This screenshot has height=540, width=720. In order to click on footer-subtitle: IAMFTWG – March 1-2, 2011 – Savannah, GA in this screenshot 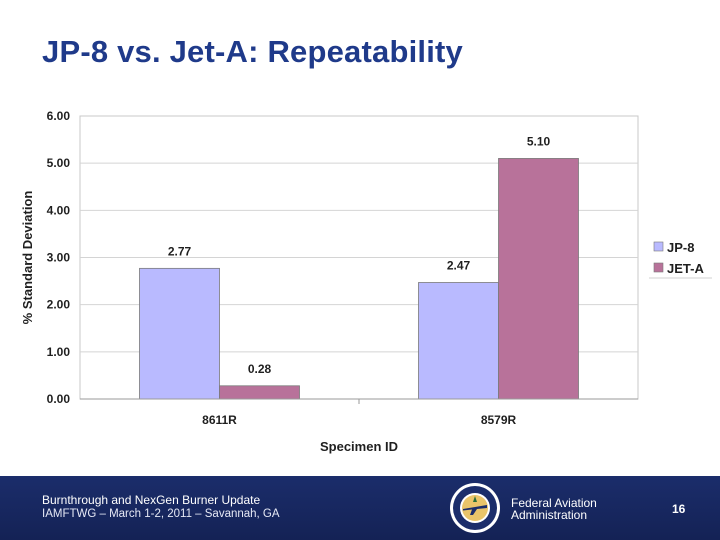, I will do `click(161, 514)`.